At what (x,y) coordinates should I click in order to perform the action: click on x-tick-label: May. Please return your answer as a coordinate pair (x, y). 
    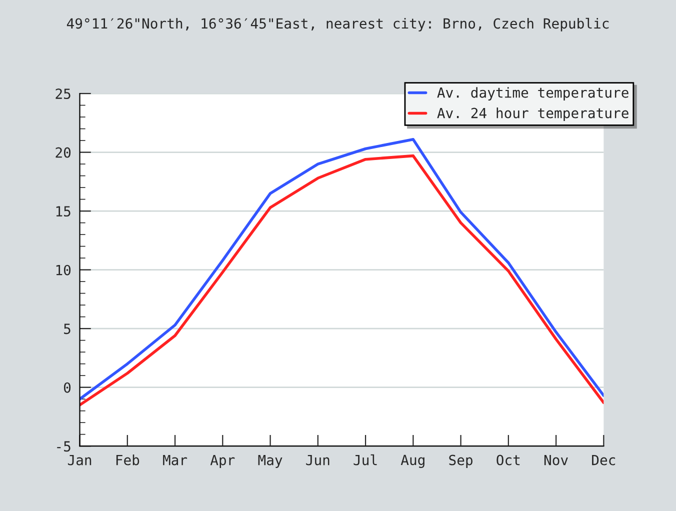
    Looking at the image, I should click on (270, 461).